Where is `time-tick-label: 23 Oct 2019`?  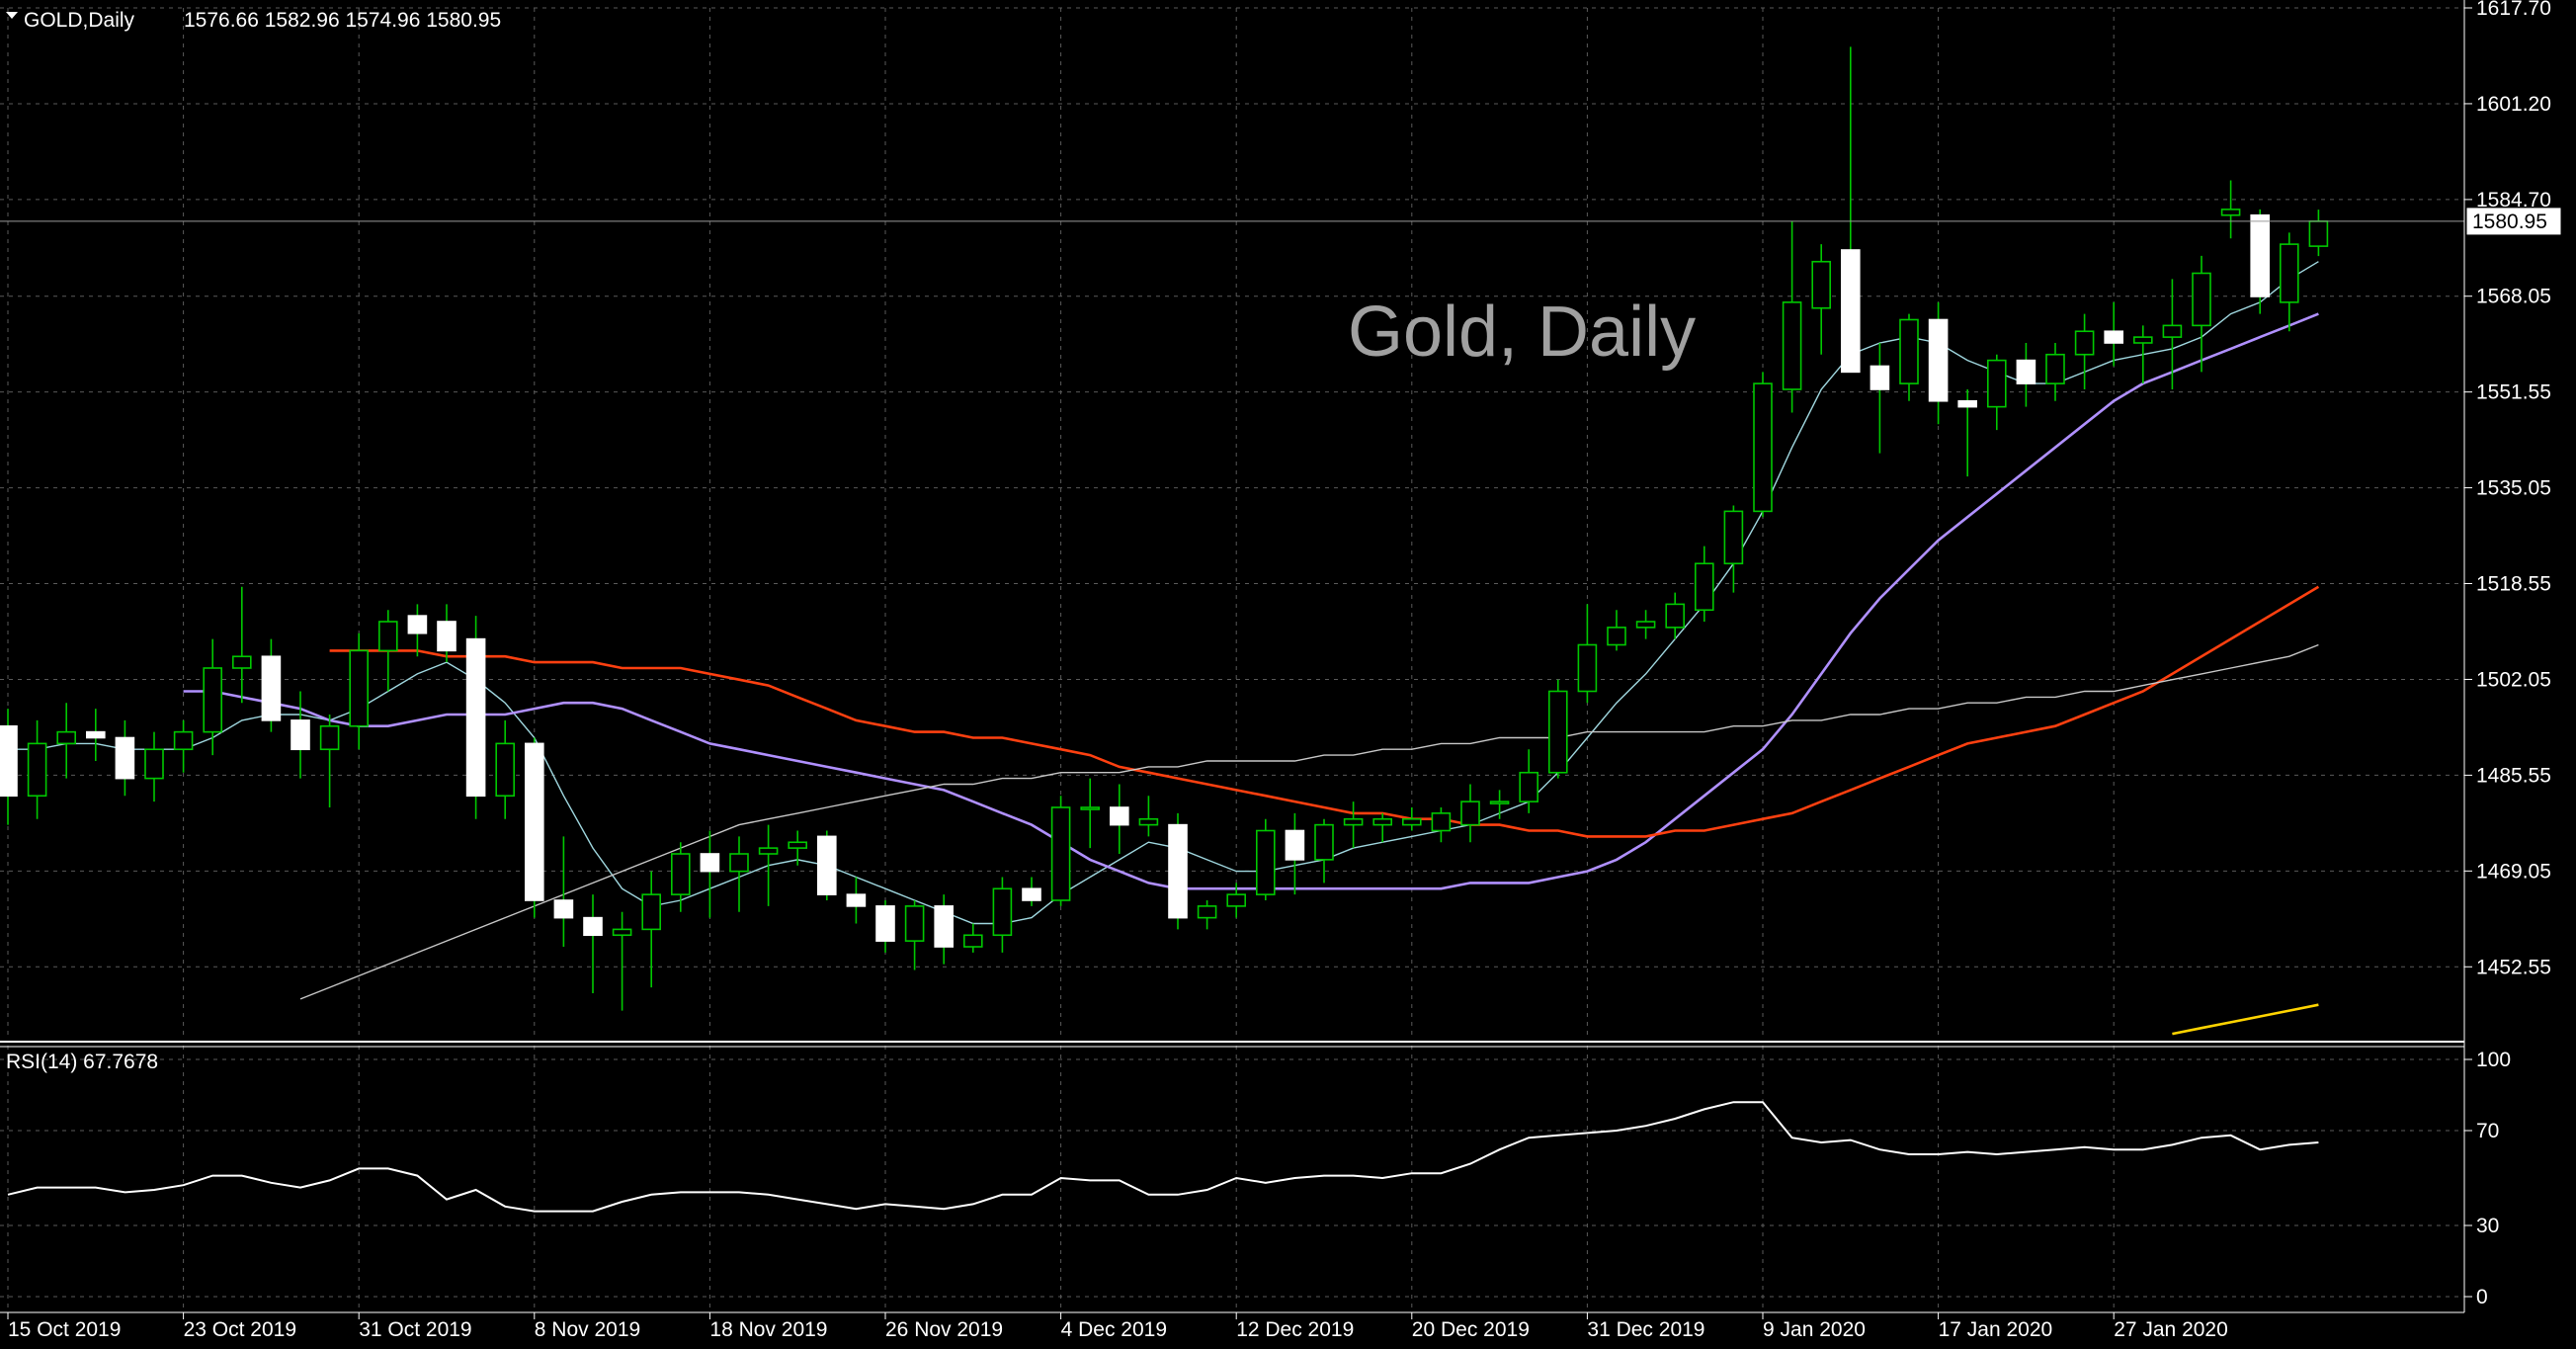 time-tick-label: 23 Oct 2019 is located at coordinates (240, 1329).